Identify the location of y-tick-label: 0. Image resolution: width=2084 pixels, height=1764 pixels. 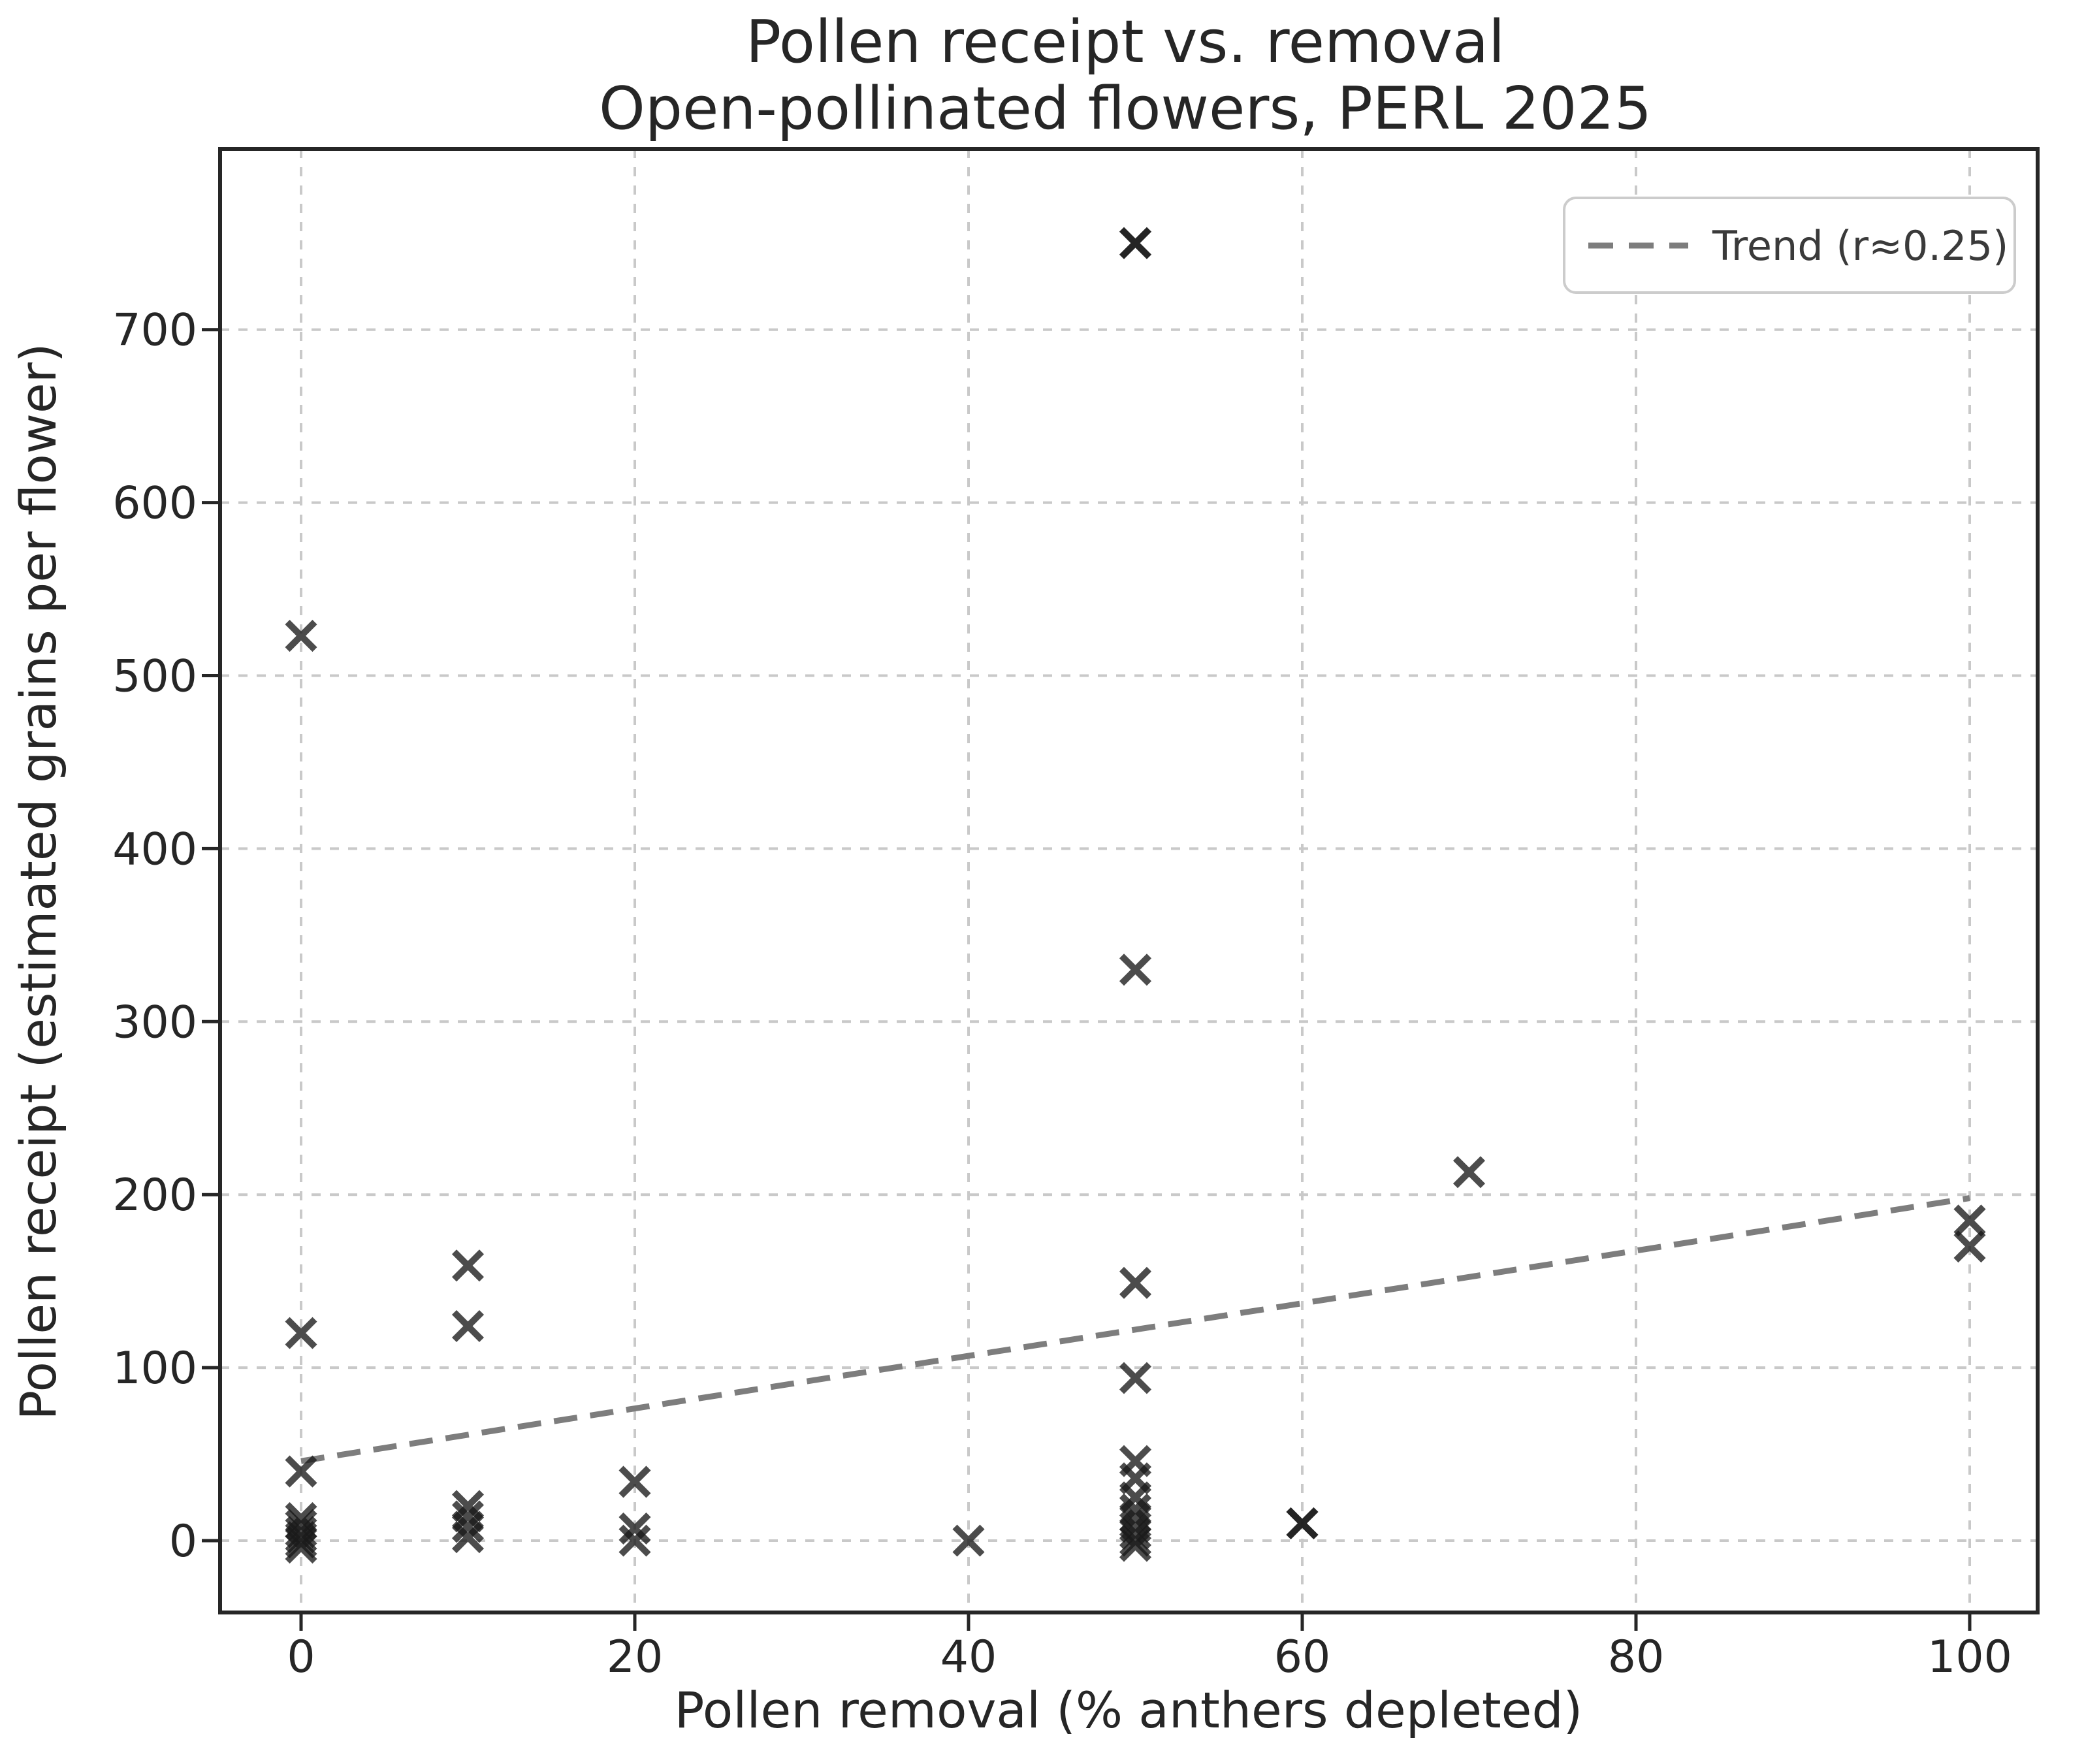
(183, 1541).